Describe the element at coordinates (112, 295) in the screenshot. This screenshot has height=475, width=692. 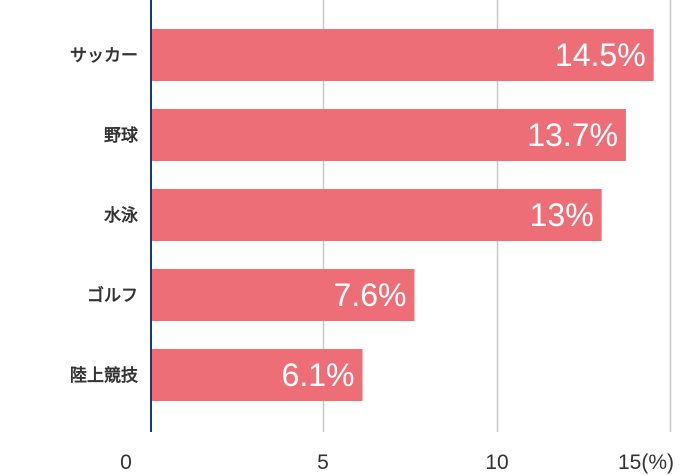
I see `category-label-3: ゴルフ` at that location.